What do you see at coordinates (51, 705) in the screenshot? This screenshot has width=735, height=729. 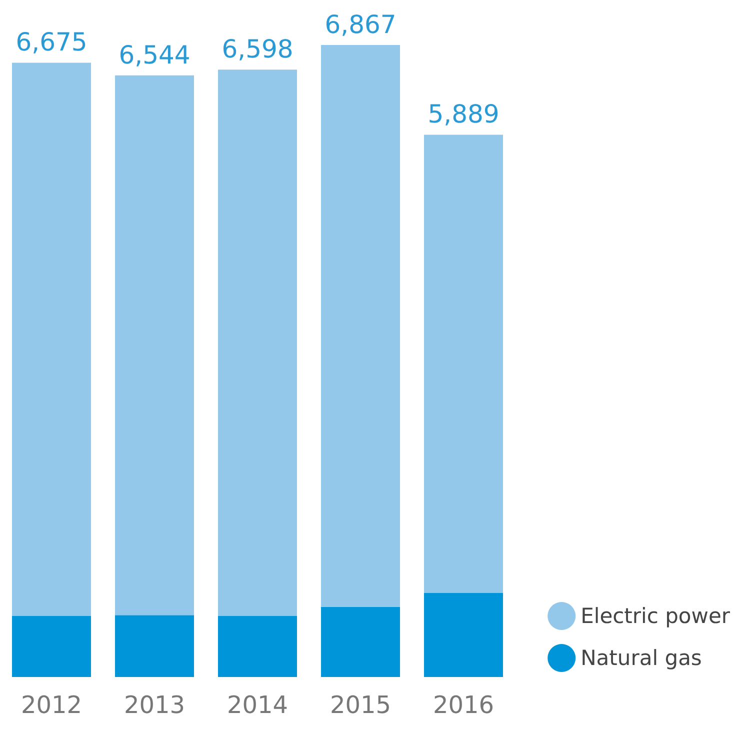 I see `x-tick-label: 2012` at bounding box center [51, 705].